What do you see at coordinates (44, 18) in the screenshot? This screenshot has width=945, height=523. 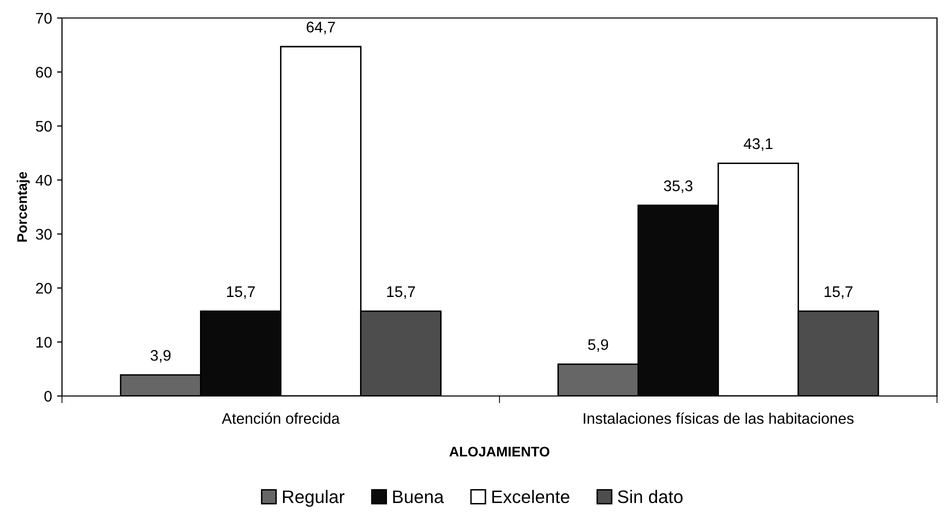 I see `y-tick-label: 70` at bounding box center [44, 18].